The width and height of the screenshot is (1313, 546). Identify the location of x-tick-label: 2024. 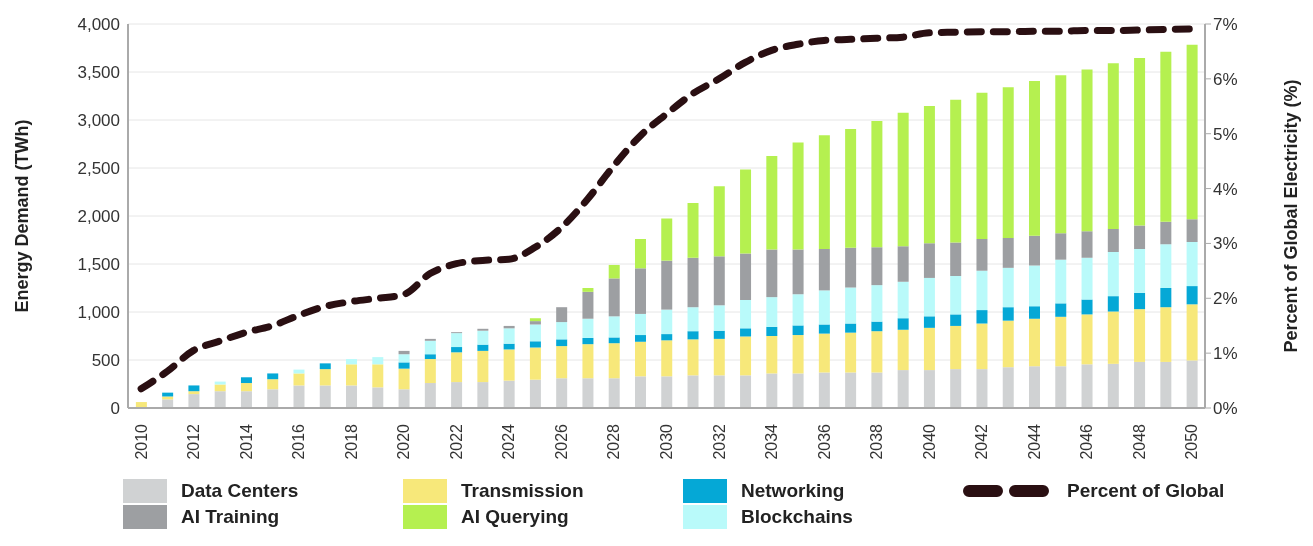
(509, 441).